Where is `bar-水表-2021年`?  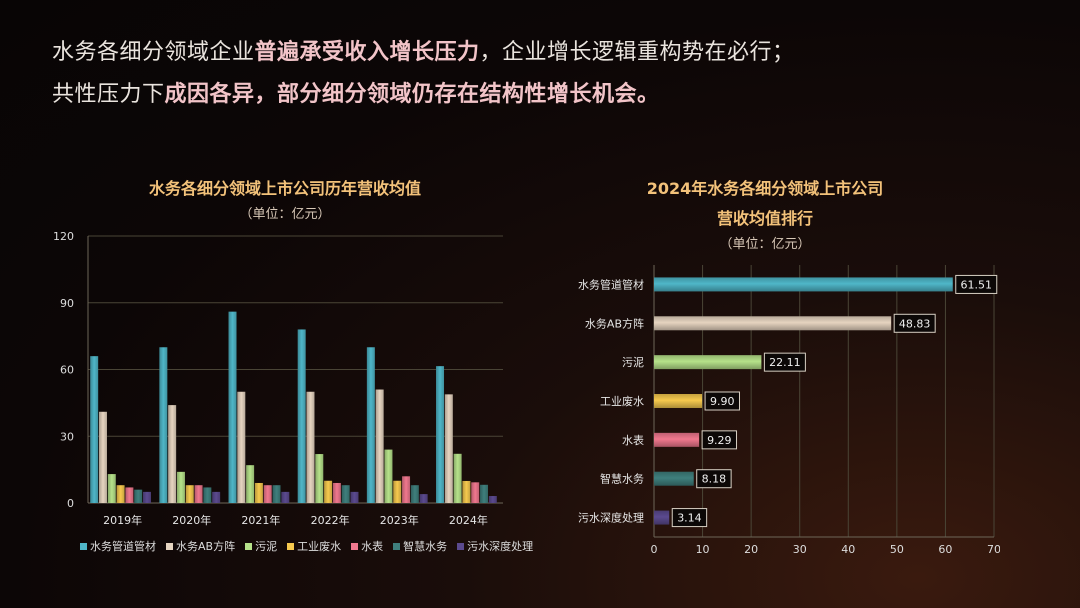 bar-水表-2021年 is located at coordinates (267, 494).